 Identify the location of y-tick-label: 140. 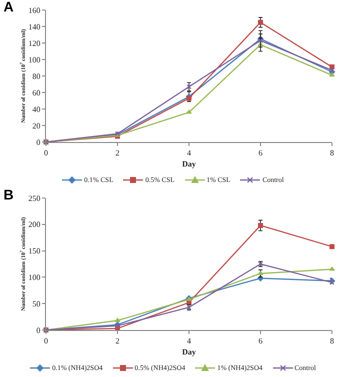
(34, 27).